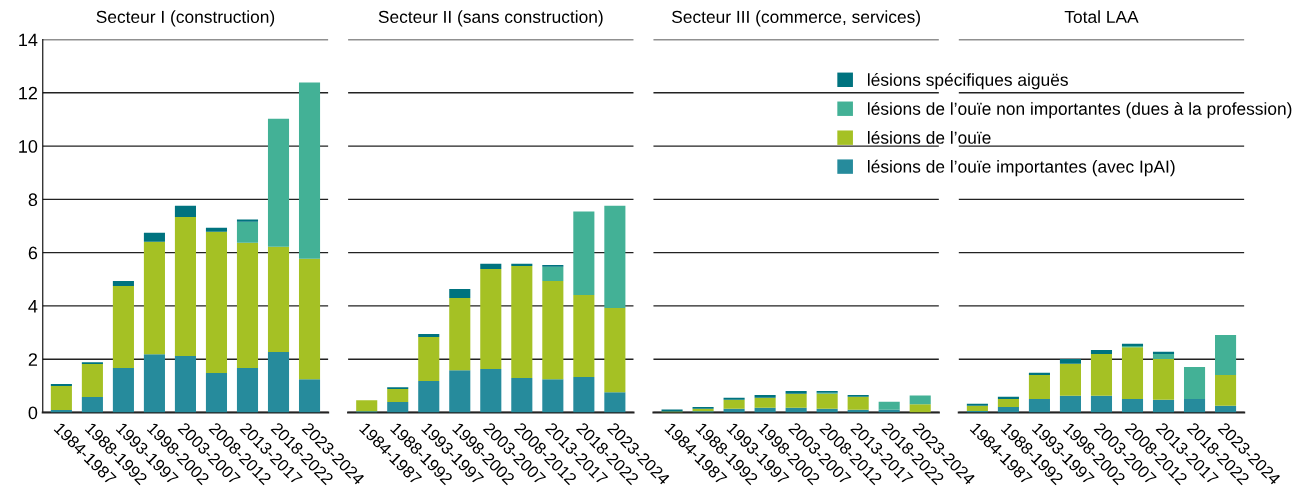  Describe the element at coordinates (490, 18) in the screenshot. I see `chart-title: Secteur II (sans construction)` at that location.